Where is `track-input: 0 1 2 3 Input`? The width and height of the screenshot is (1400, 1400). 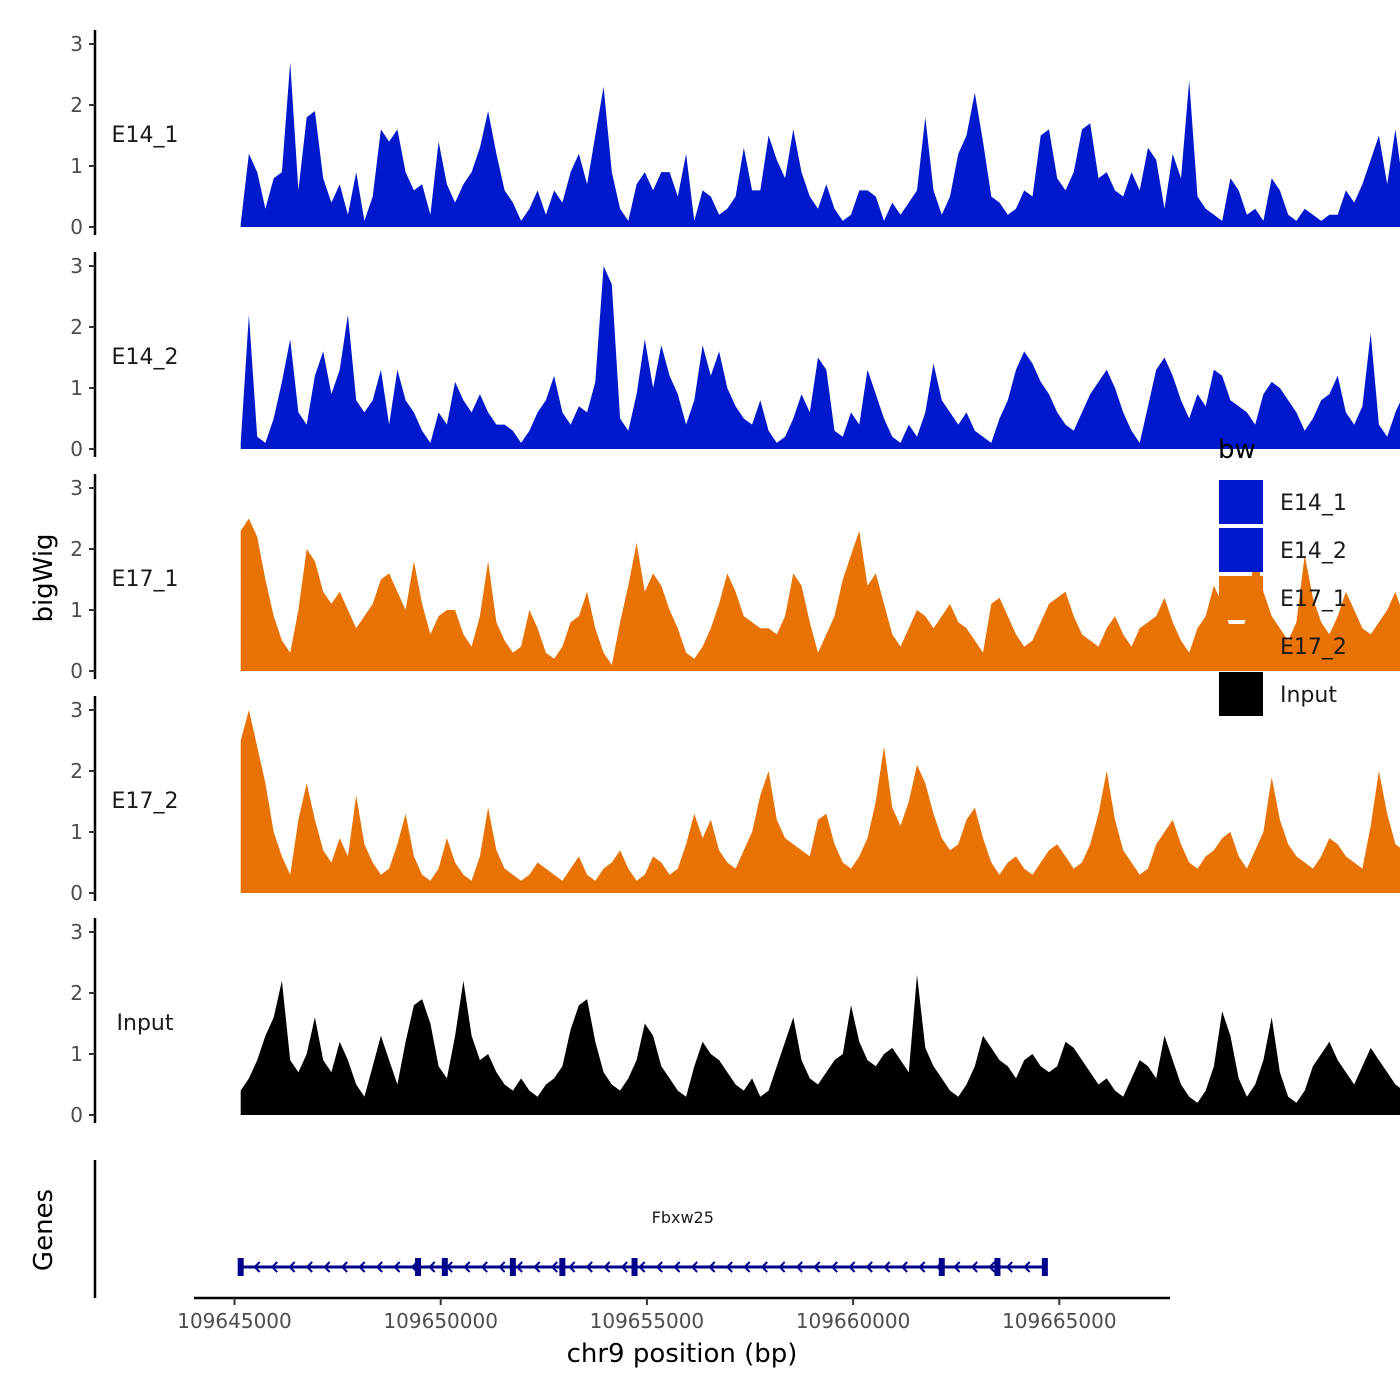 track-input: 0 1 2 3 Input is located at coordinates (735, 1022).